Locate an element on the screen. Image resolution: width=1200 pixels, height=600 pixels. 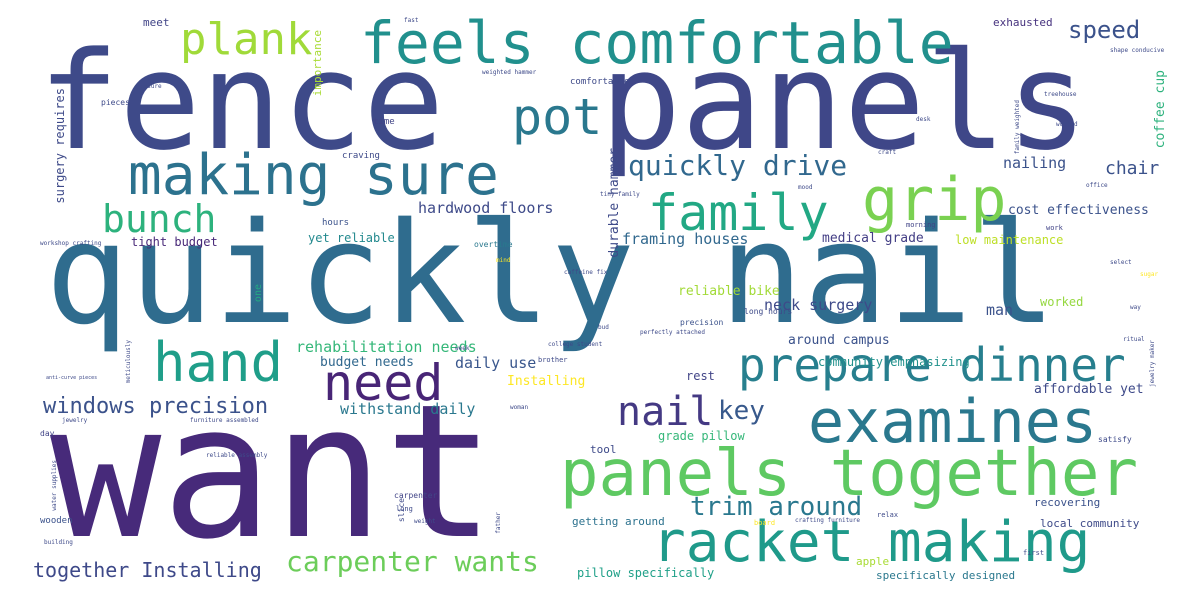
cloud-word: building is located at coordinates (58, 542).